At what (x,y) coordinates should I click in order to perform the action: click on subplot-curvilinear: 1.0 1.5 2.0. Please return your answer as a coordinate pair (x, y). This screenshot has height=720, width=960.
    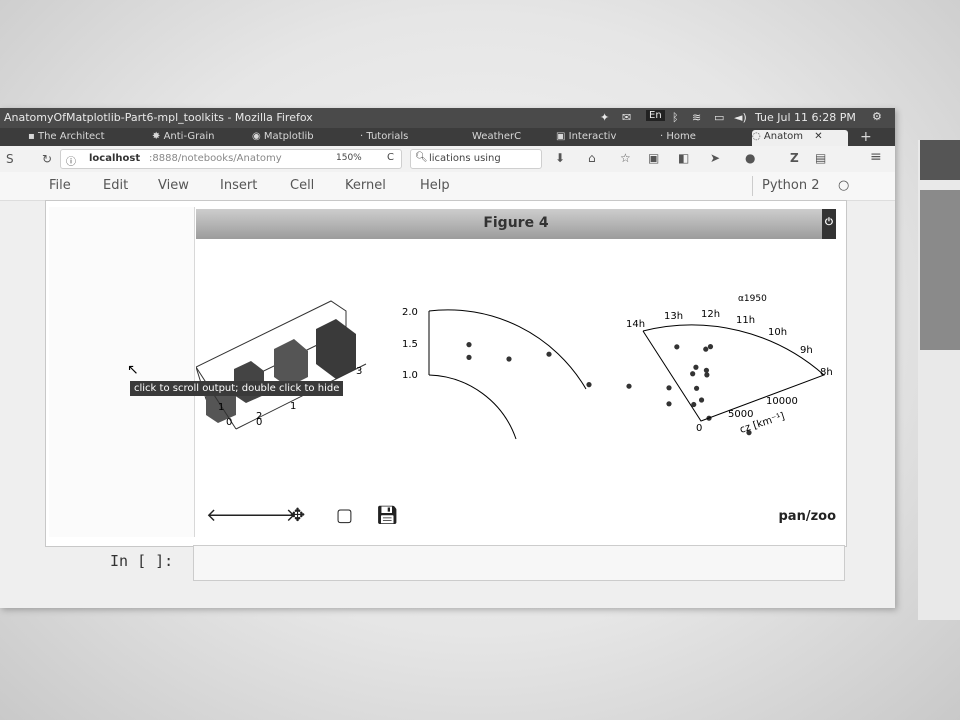
    Looking at the image, I should click on (577, 373).